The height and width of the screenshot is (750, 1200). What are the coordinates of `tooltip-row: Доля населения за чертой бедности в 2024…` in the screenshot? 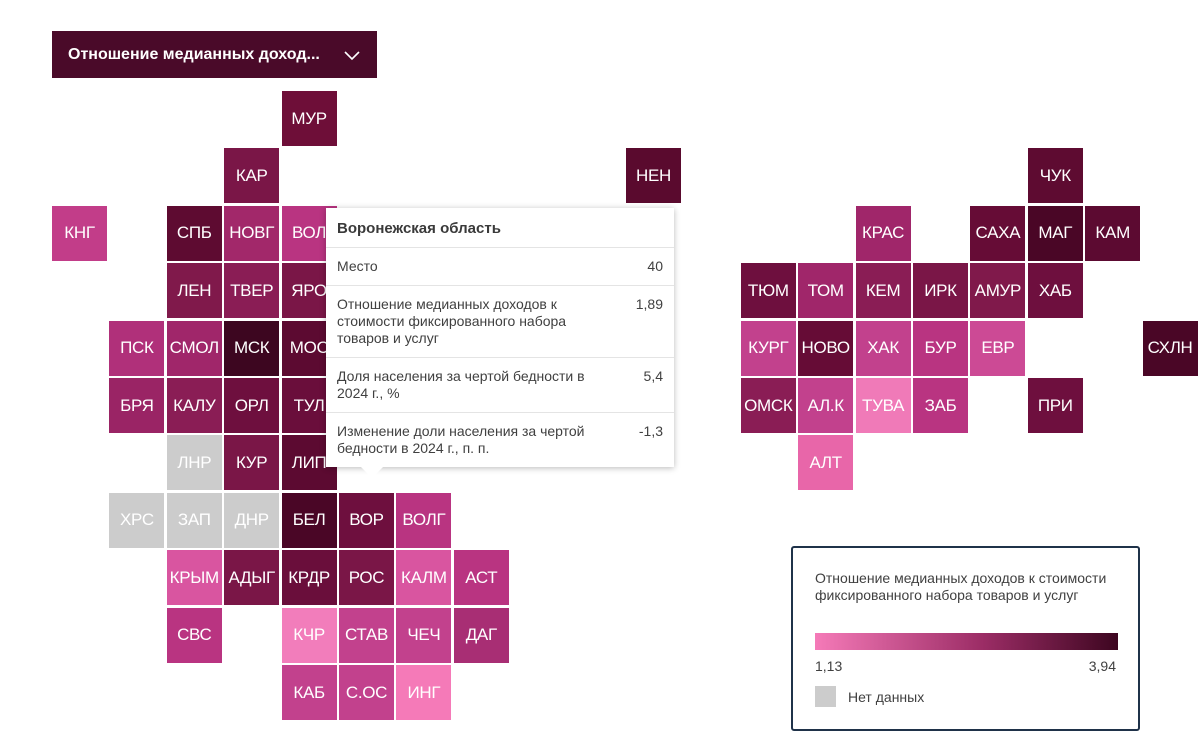 It's located at (500, 384).